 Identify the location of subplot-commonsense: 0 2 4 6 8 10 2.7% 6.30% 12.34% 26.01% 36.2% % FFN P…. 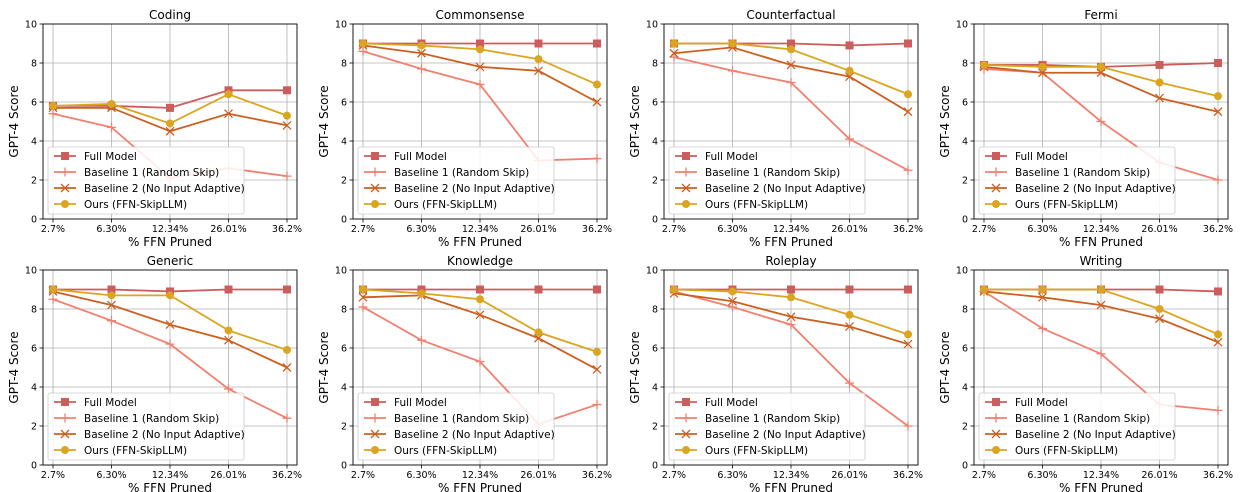
(464, 128).